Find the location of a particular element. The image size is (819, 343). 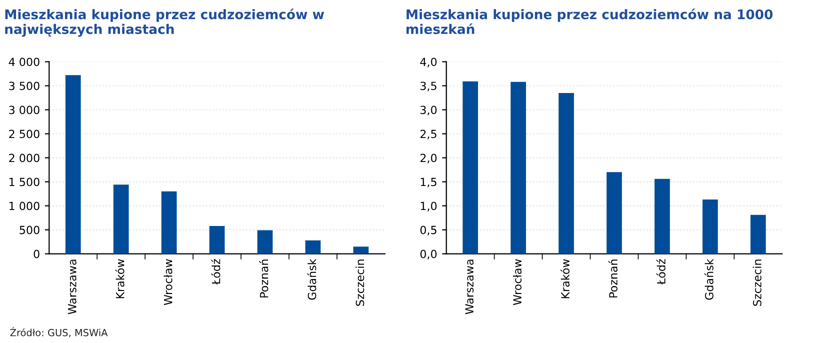

y-tick-label: 4,0 is located at coordinates (428, 63).